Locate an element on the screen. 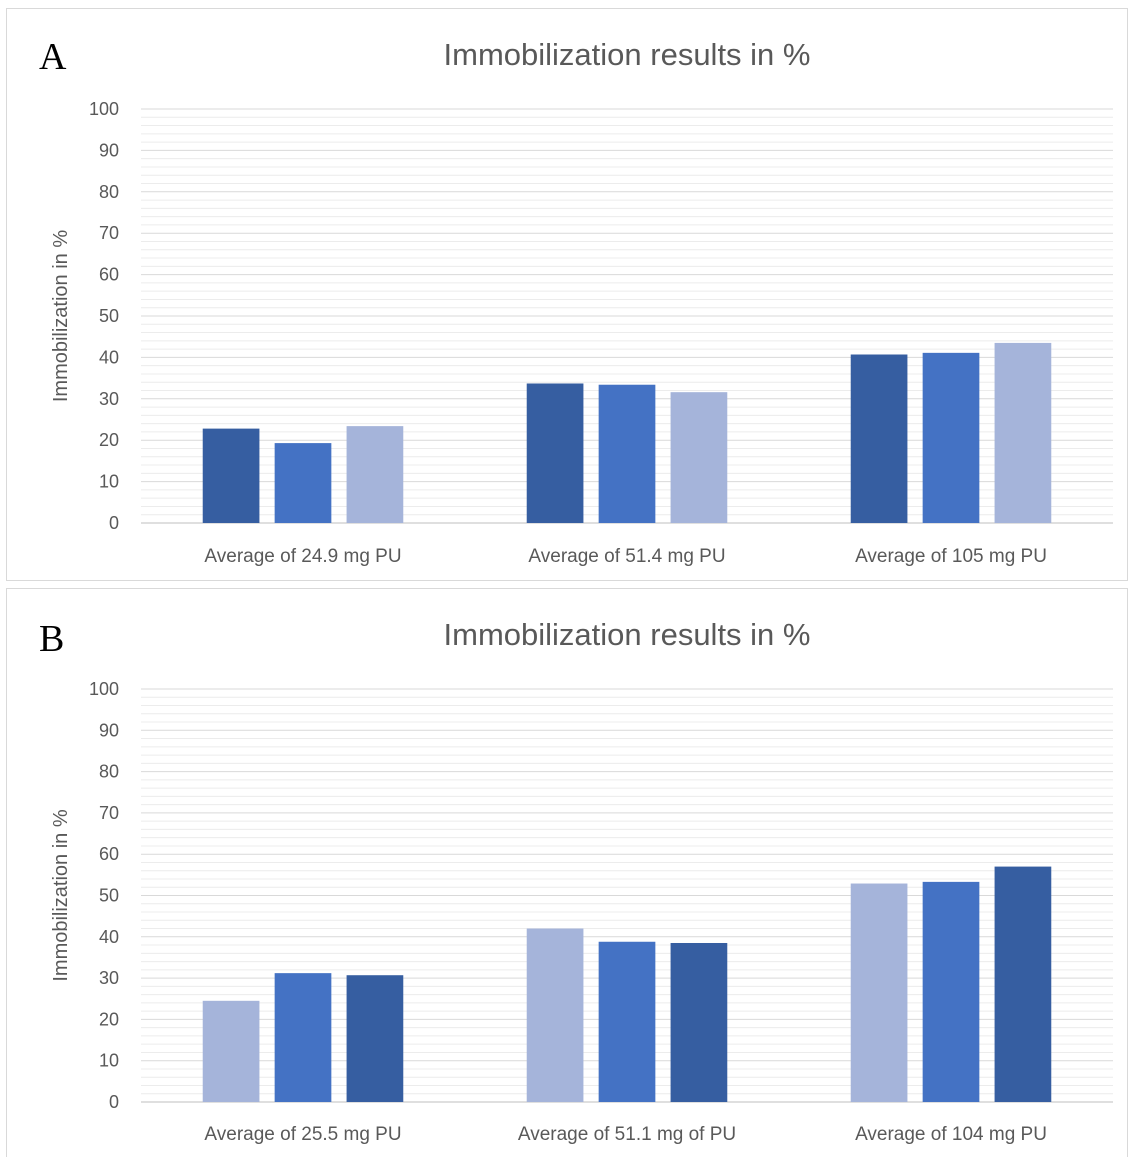 The width and height of the screenshot is (1128, 1158). chart-a-ytick-label: 0 is located at coordinates (114, 523).